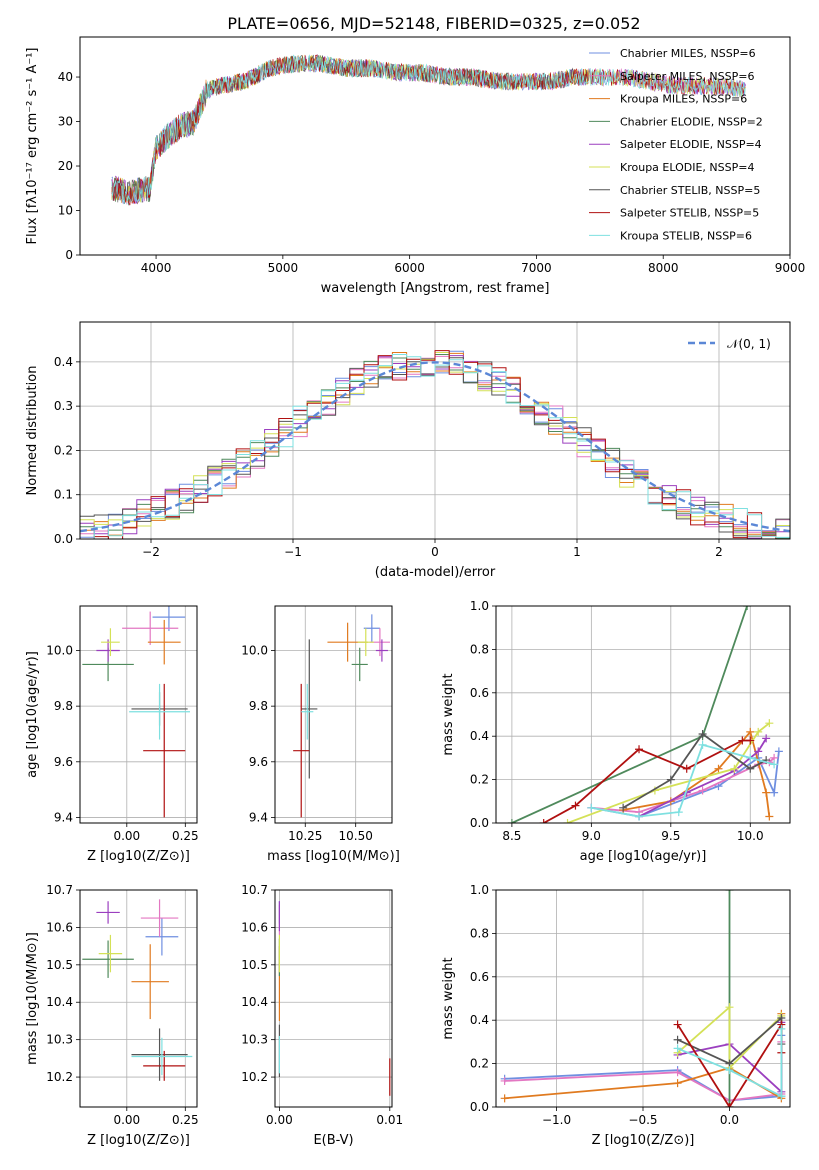 The height and width of the screenshot is (1170, 819). I want to click on legend-label: Kroupa MILES, NSSP=6, so click(683, 99).